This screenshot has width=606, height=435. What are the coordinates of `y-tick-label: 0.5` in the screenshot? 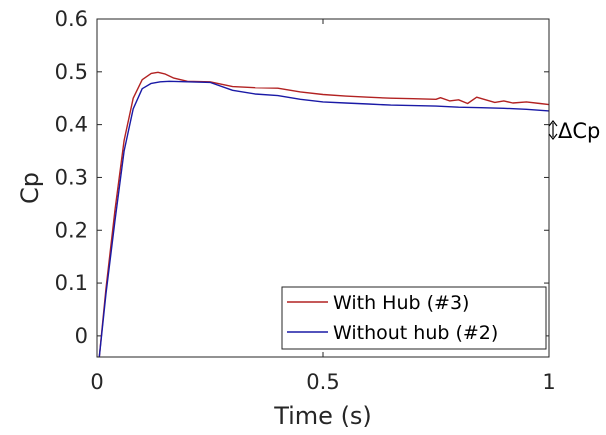 It's located at (71, 72).